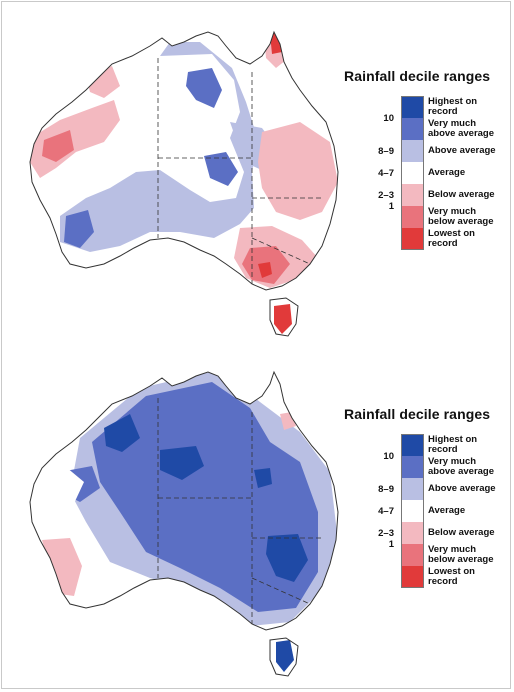 The width and height of the screenshot is (514, 692). What do you see at coordinates (462, 488) in the screenshot?
I see `legend-label-line-1: Above average` at bounding box center [462, 488].